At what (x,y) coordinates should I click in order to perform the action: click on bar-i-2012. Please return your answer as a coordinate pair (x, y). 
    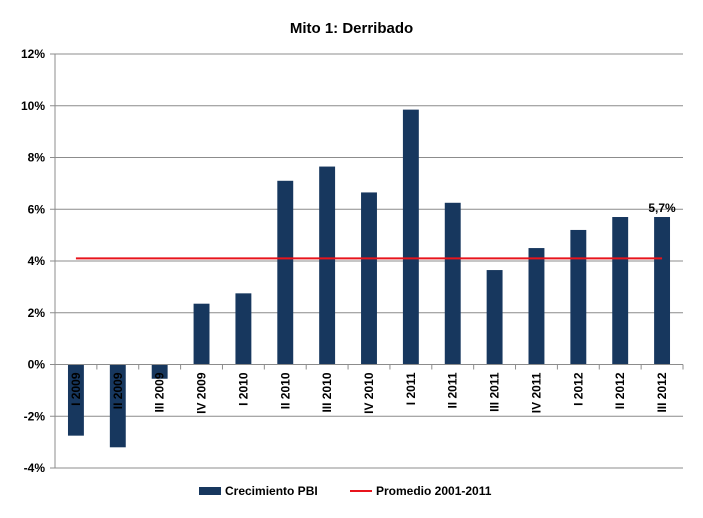
    Looking at the image, I should click on (578, 297).